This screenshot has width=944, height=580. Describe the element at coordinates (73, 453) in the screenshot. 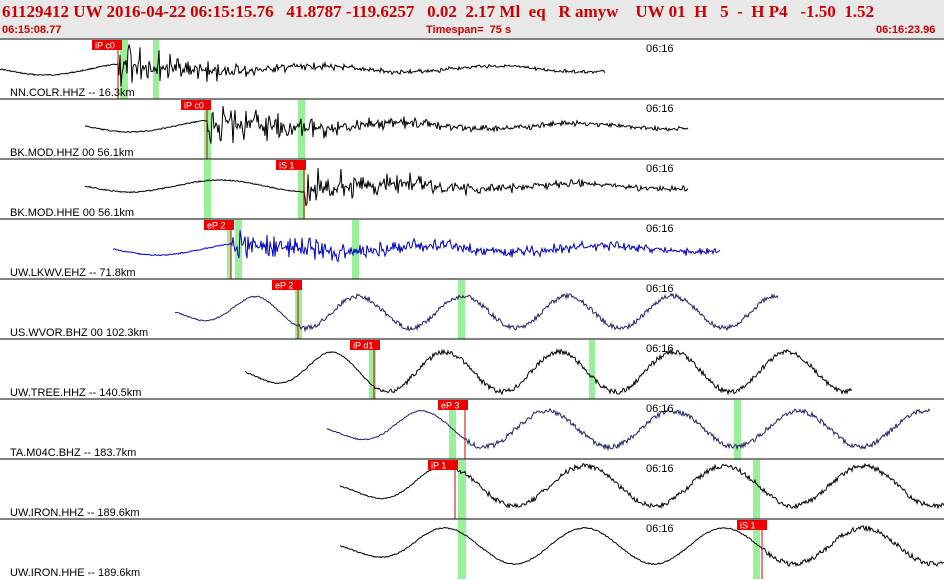

I see `station-label: TA.M04C.BHZ -- 183.7km` at that location.